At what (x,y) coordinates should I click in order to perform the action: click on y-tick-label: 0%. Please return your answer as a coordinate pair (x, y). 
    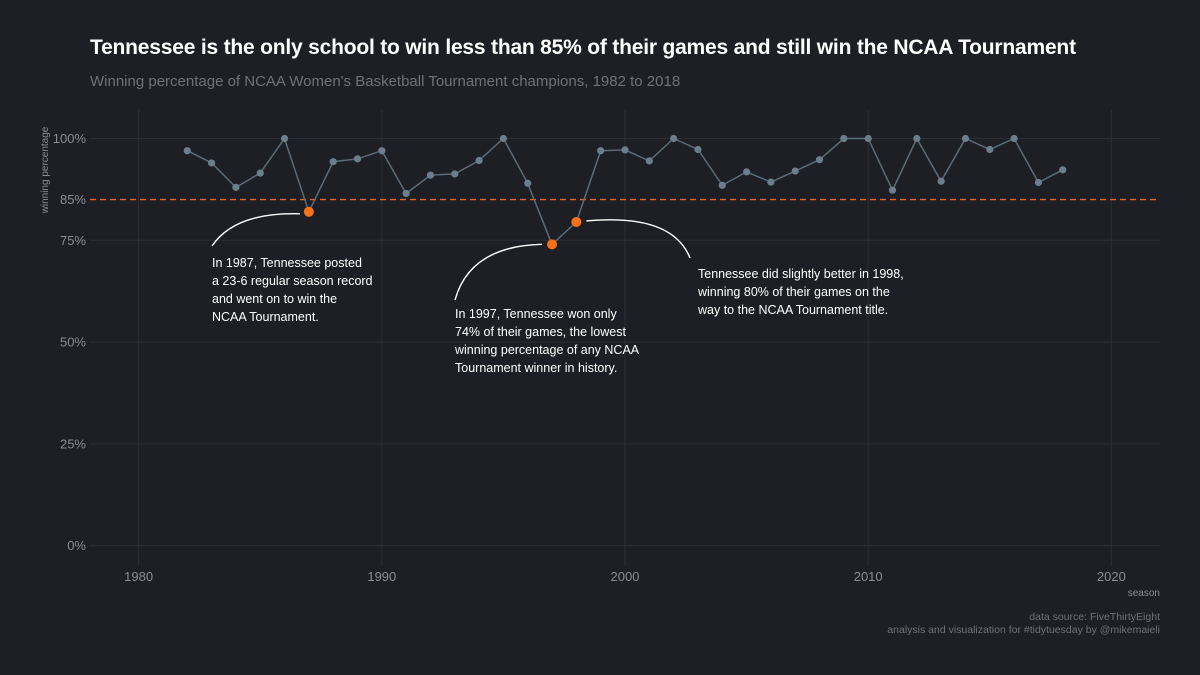
    Looking at the image, I should click on (76, 545).